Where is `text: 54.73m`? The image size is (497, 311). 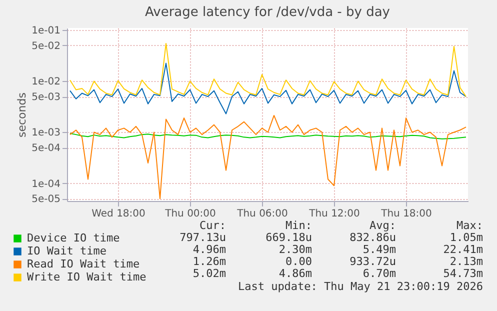 text: 54.73m is located at coordinates (462, 273).